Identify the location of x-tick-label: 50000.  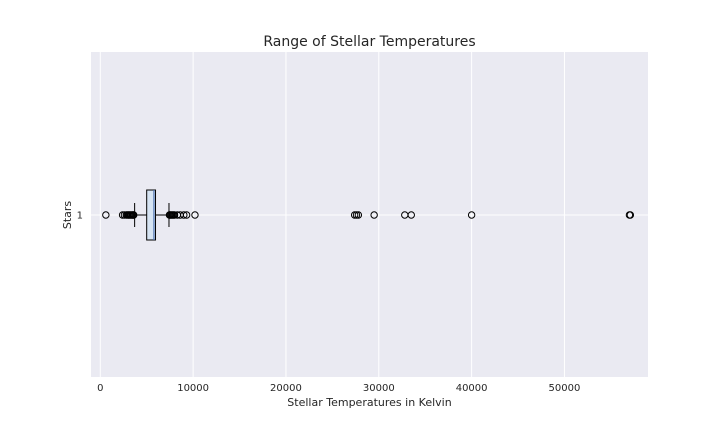
(565, 388).